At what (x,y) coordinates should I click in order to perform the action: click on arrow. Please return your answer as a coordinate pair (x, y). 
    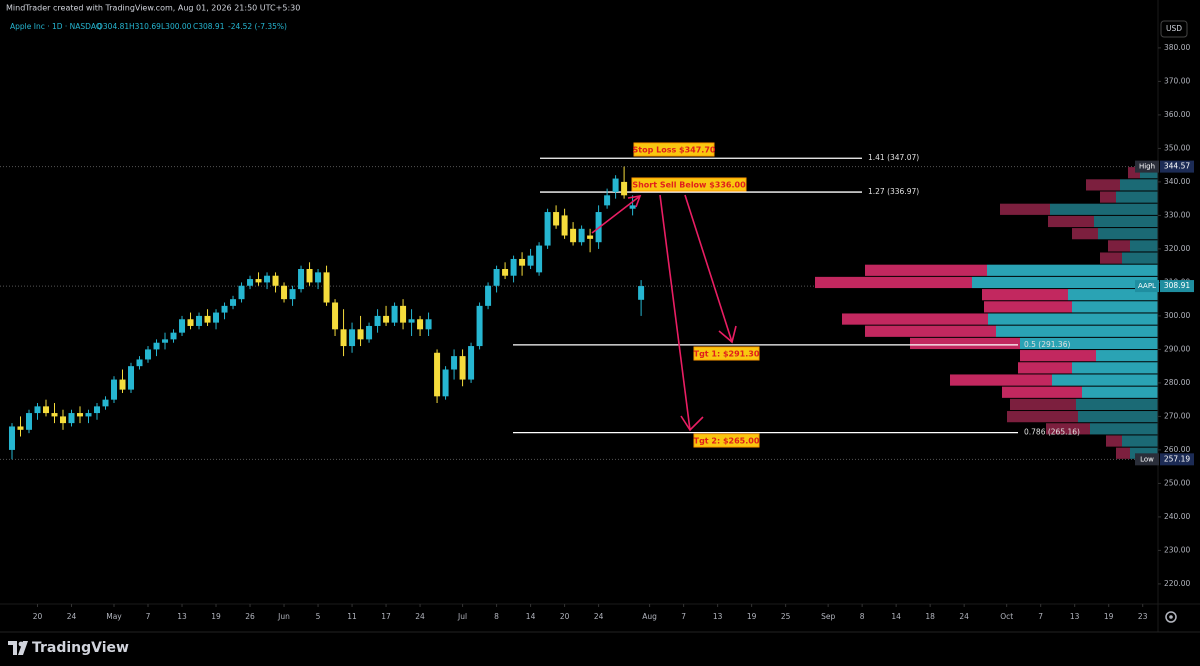
    Looking at the image, I should click on (675, 312).